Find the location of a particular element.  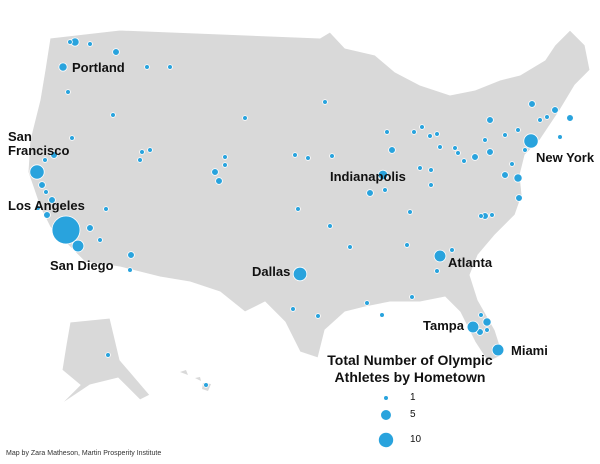

legend-label: 10 is located at coordinates (416, 439).